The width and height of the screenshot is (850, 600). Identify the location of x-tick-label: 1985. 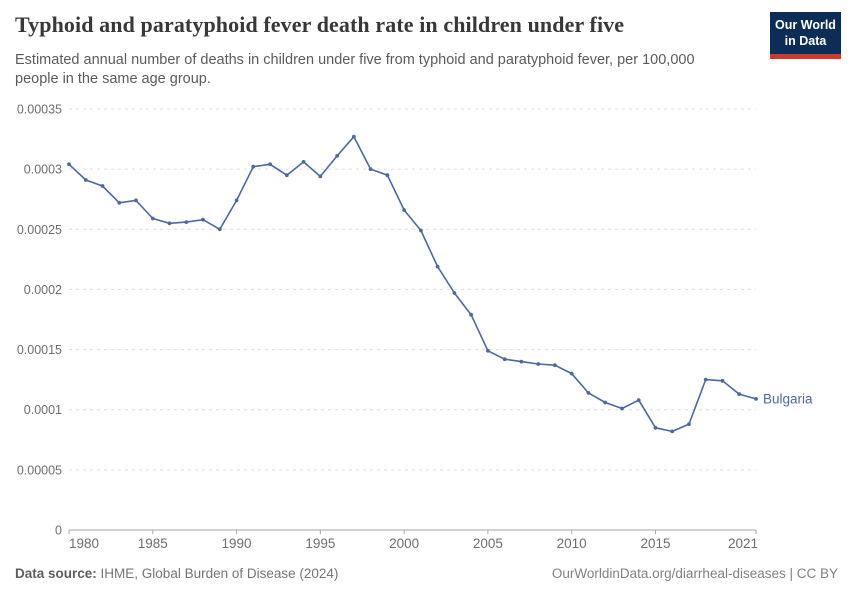
(153, 543).